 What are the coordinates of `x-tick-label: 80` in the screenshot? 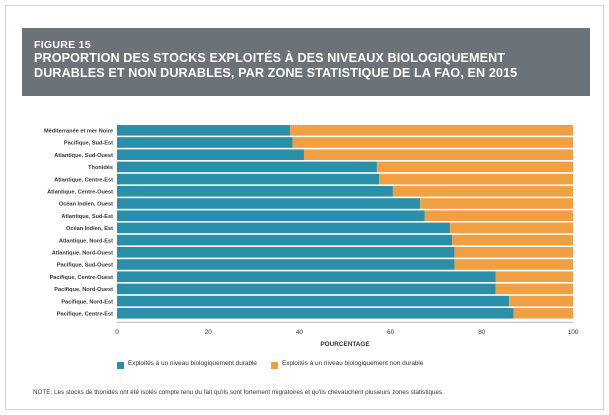 It's located at (482, 332).